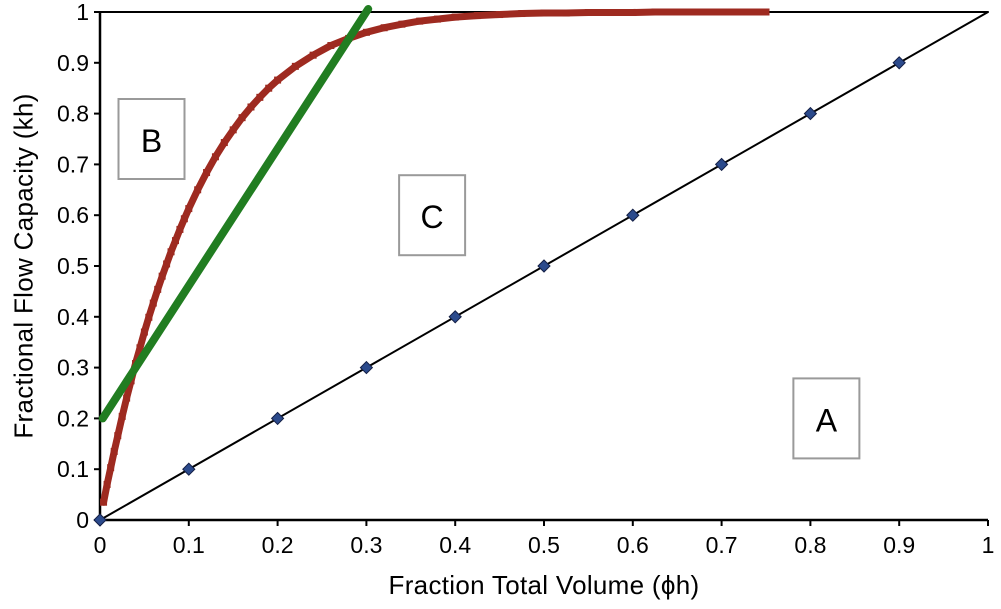 The image size is (1001, 609). Describe the element at coordinates (73, 266) in the screenshot. I see `y-tick-label: 0.5` at that location.